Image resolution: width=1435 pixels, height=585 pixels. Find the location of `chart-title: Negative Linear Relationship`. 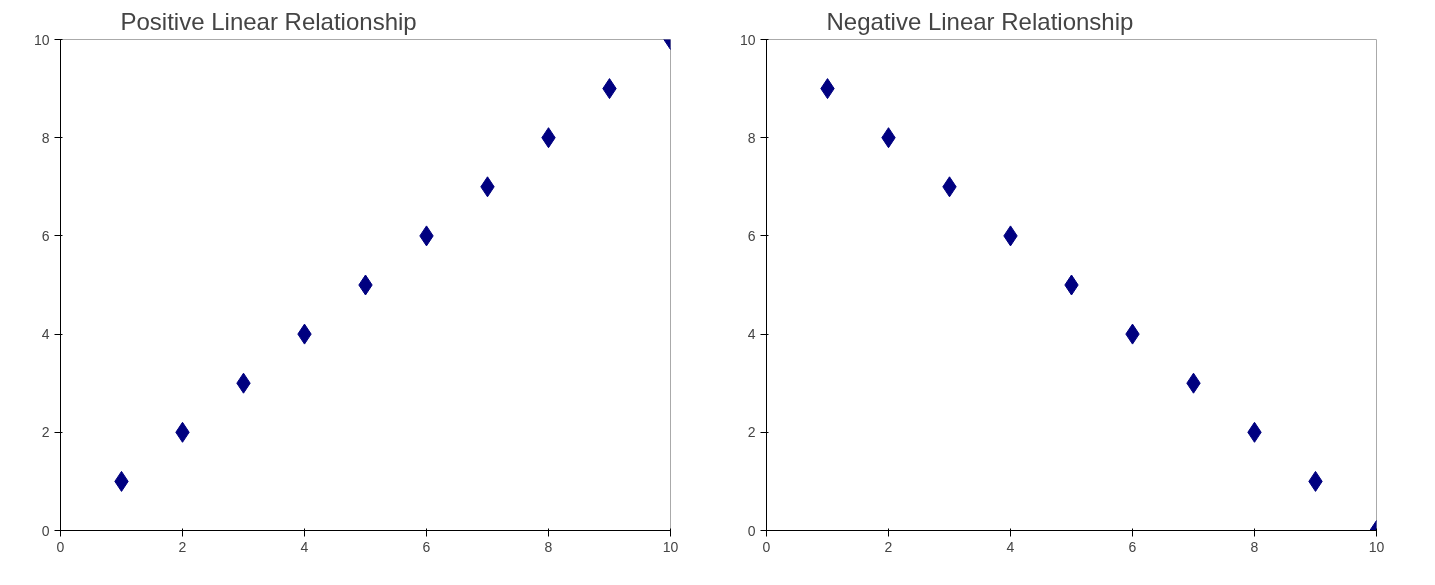

chart-title: Negative Linear Relationship is located at coordinates (980, 21).